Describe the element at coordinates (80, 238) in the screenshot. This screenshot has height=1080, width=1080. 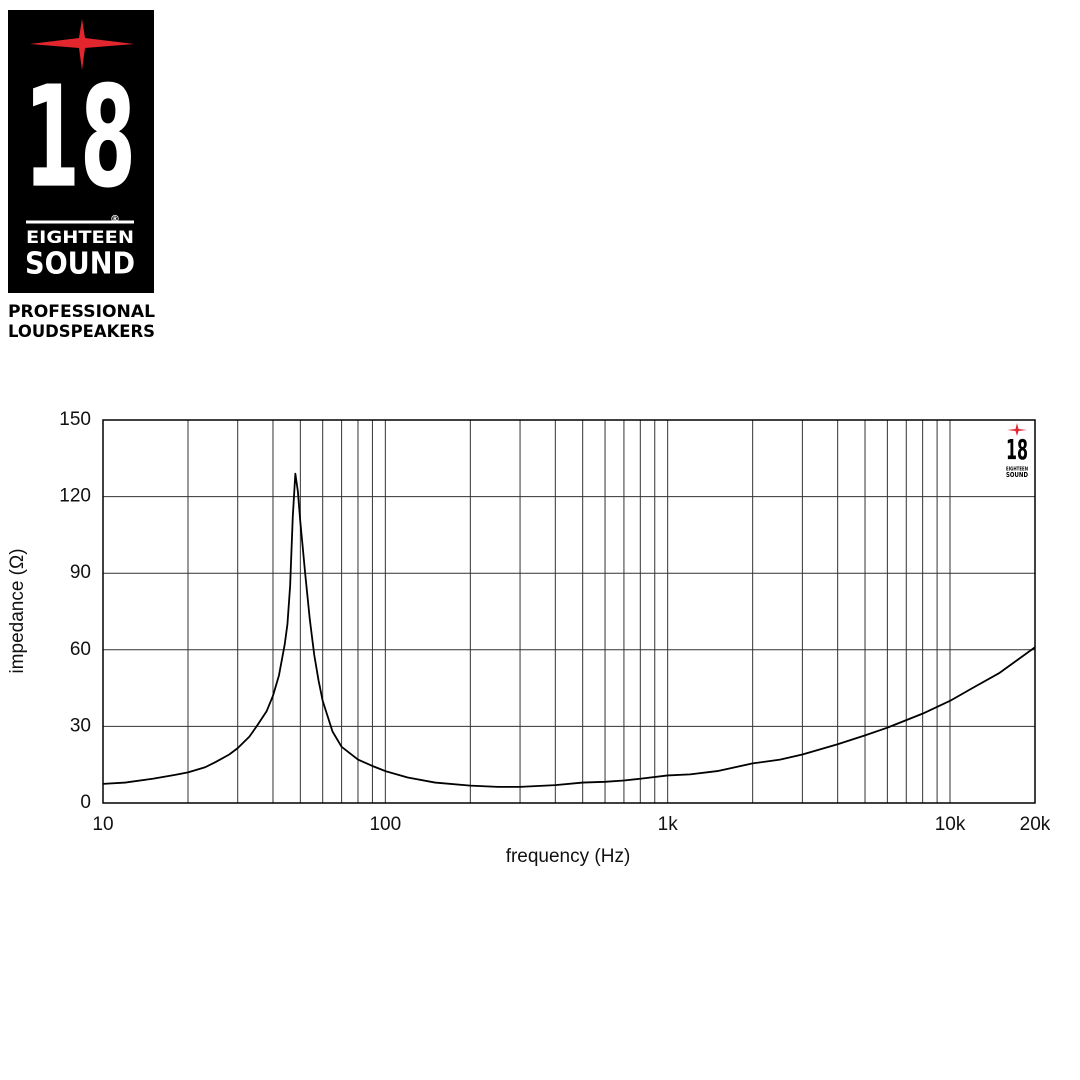
I see `logo-line1: EIGHTEEN` at that location.